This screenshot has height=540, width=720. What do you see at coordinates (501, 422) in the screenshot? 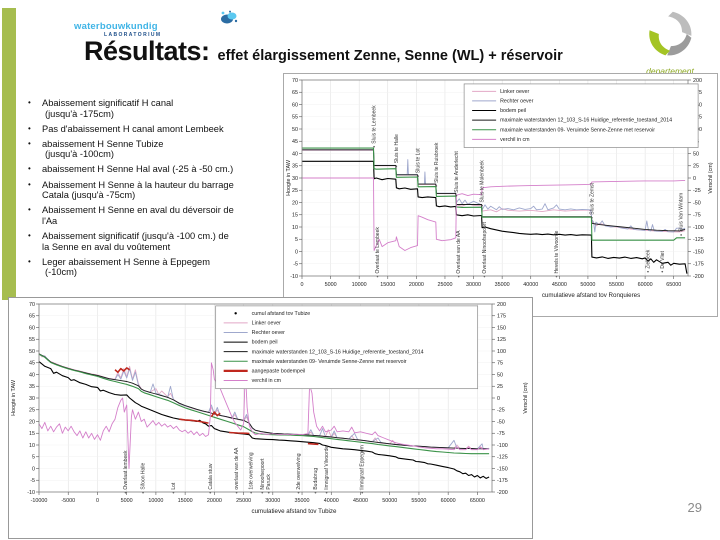
I see `svg-text: -50` at bounding box center [501, 422].